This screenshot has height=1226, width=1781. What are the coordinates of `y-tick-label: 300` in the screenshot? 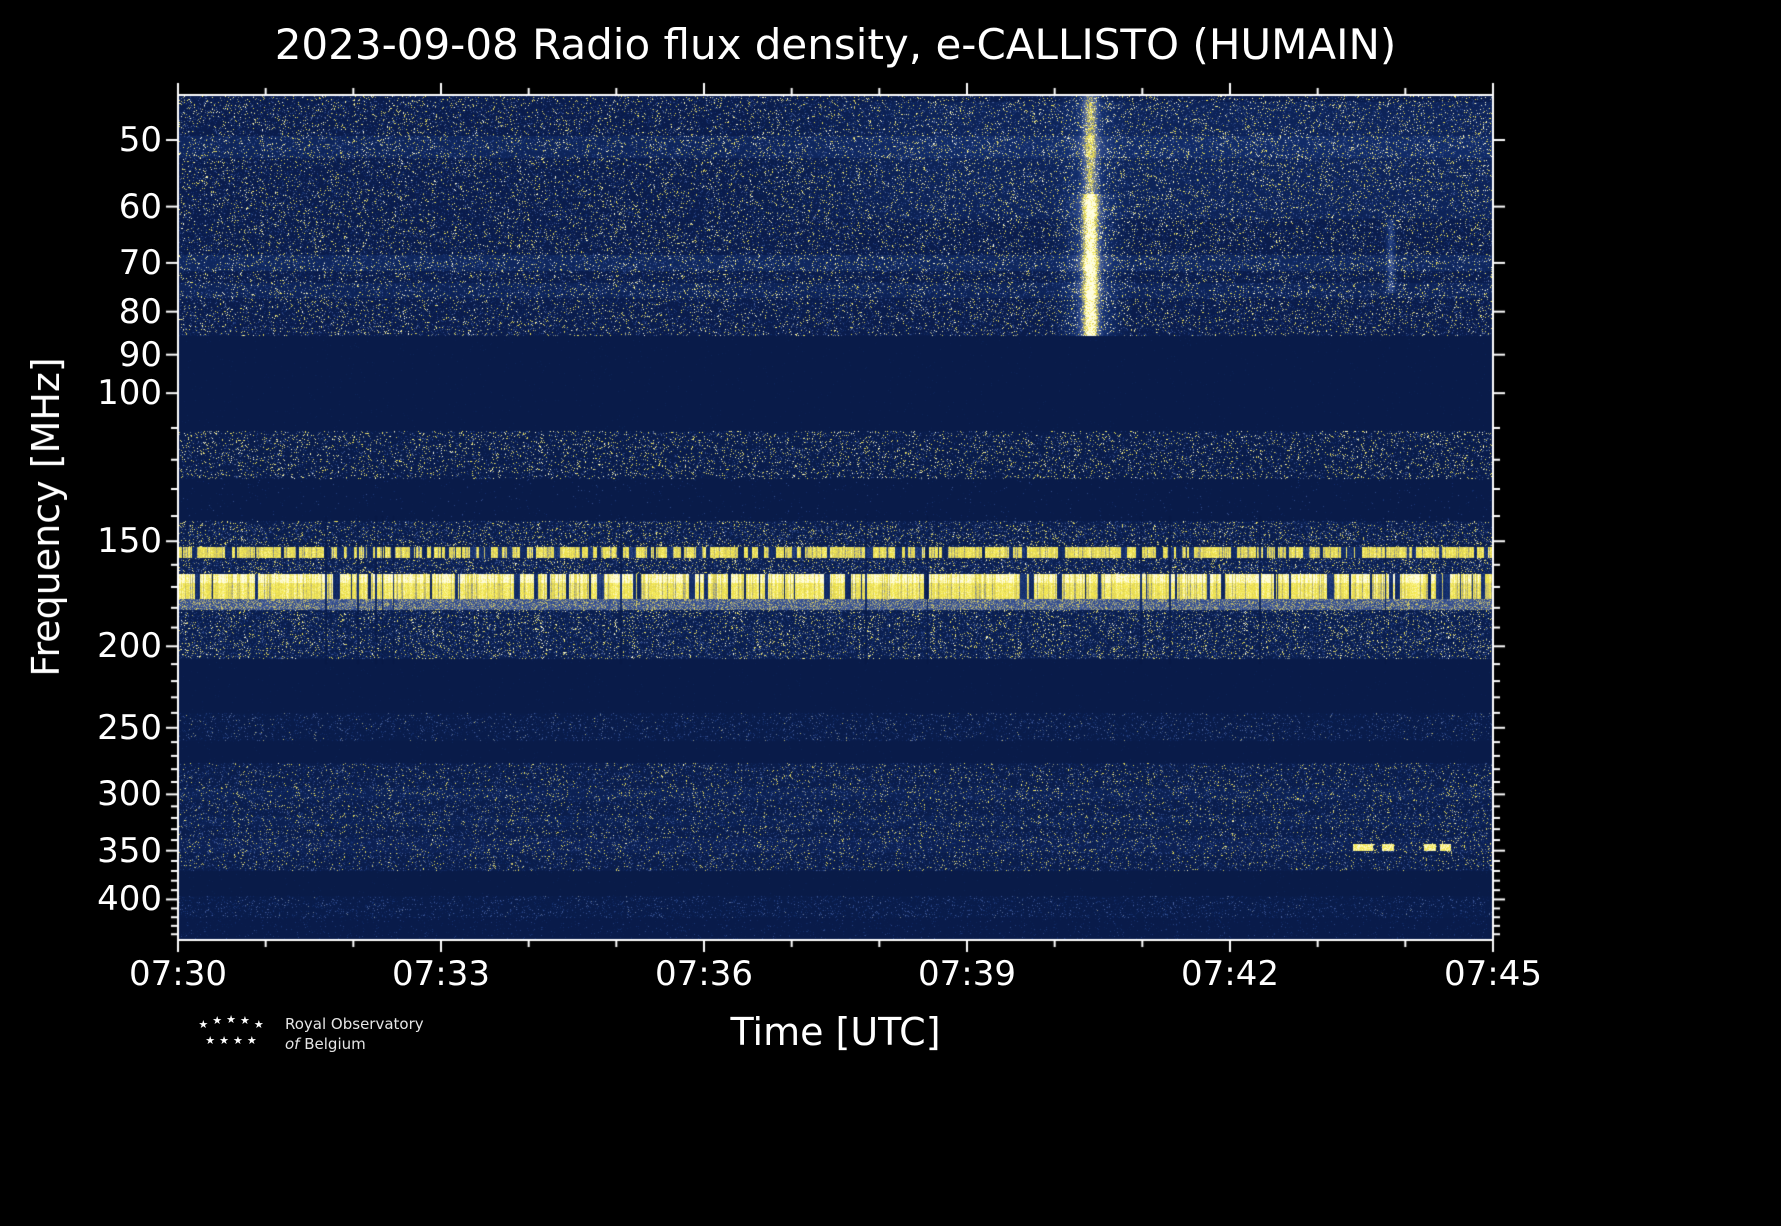 It's located at (129, 794).